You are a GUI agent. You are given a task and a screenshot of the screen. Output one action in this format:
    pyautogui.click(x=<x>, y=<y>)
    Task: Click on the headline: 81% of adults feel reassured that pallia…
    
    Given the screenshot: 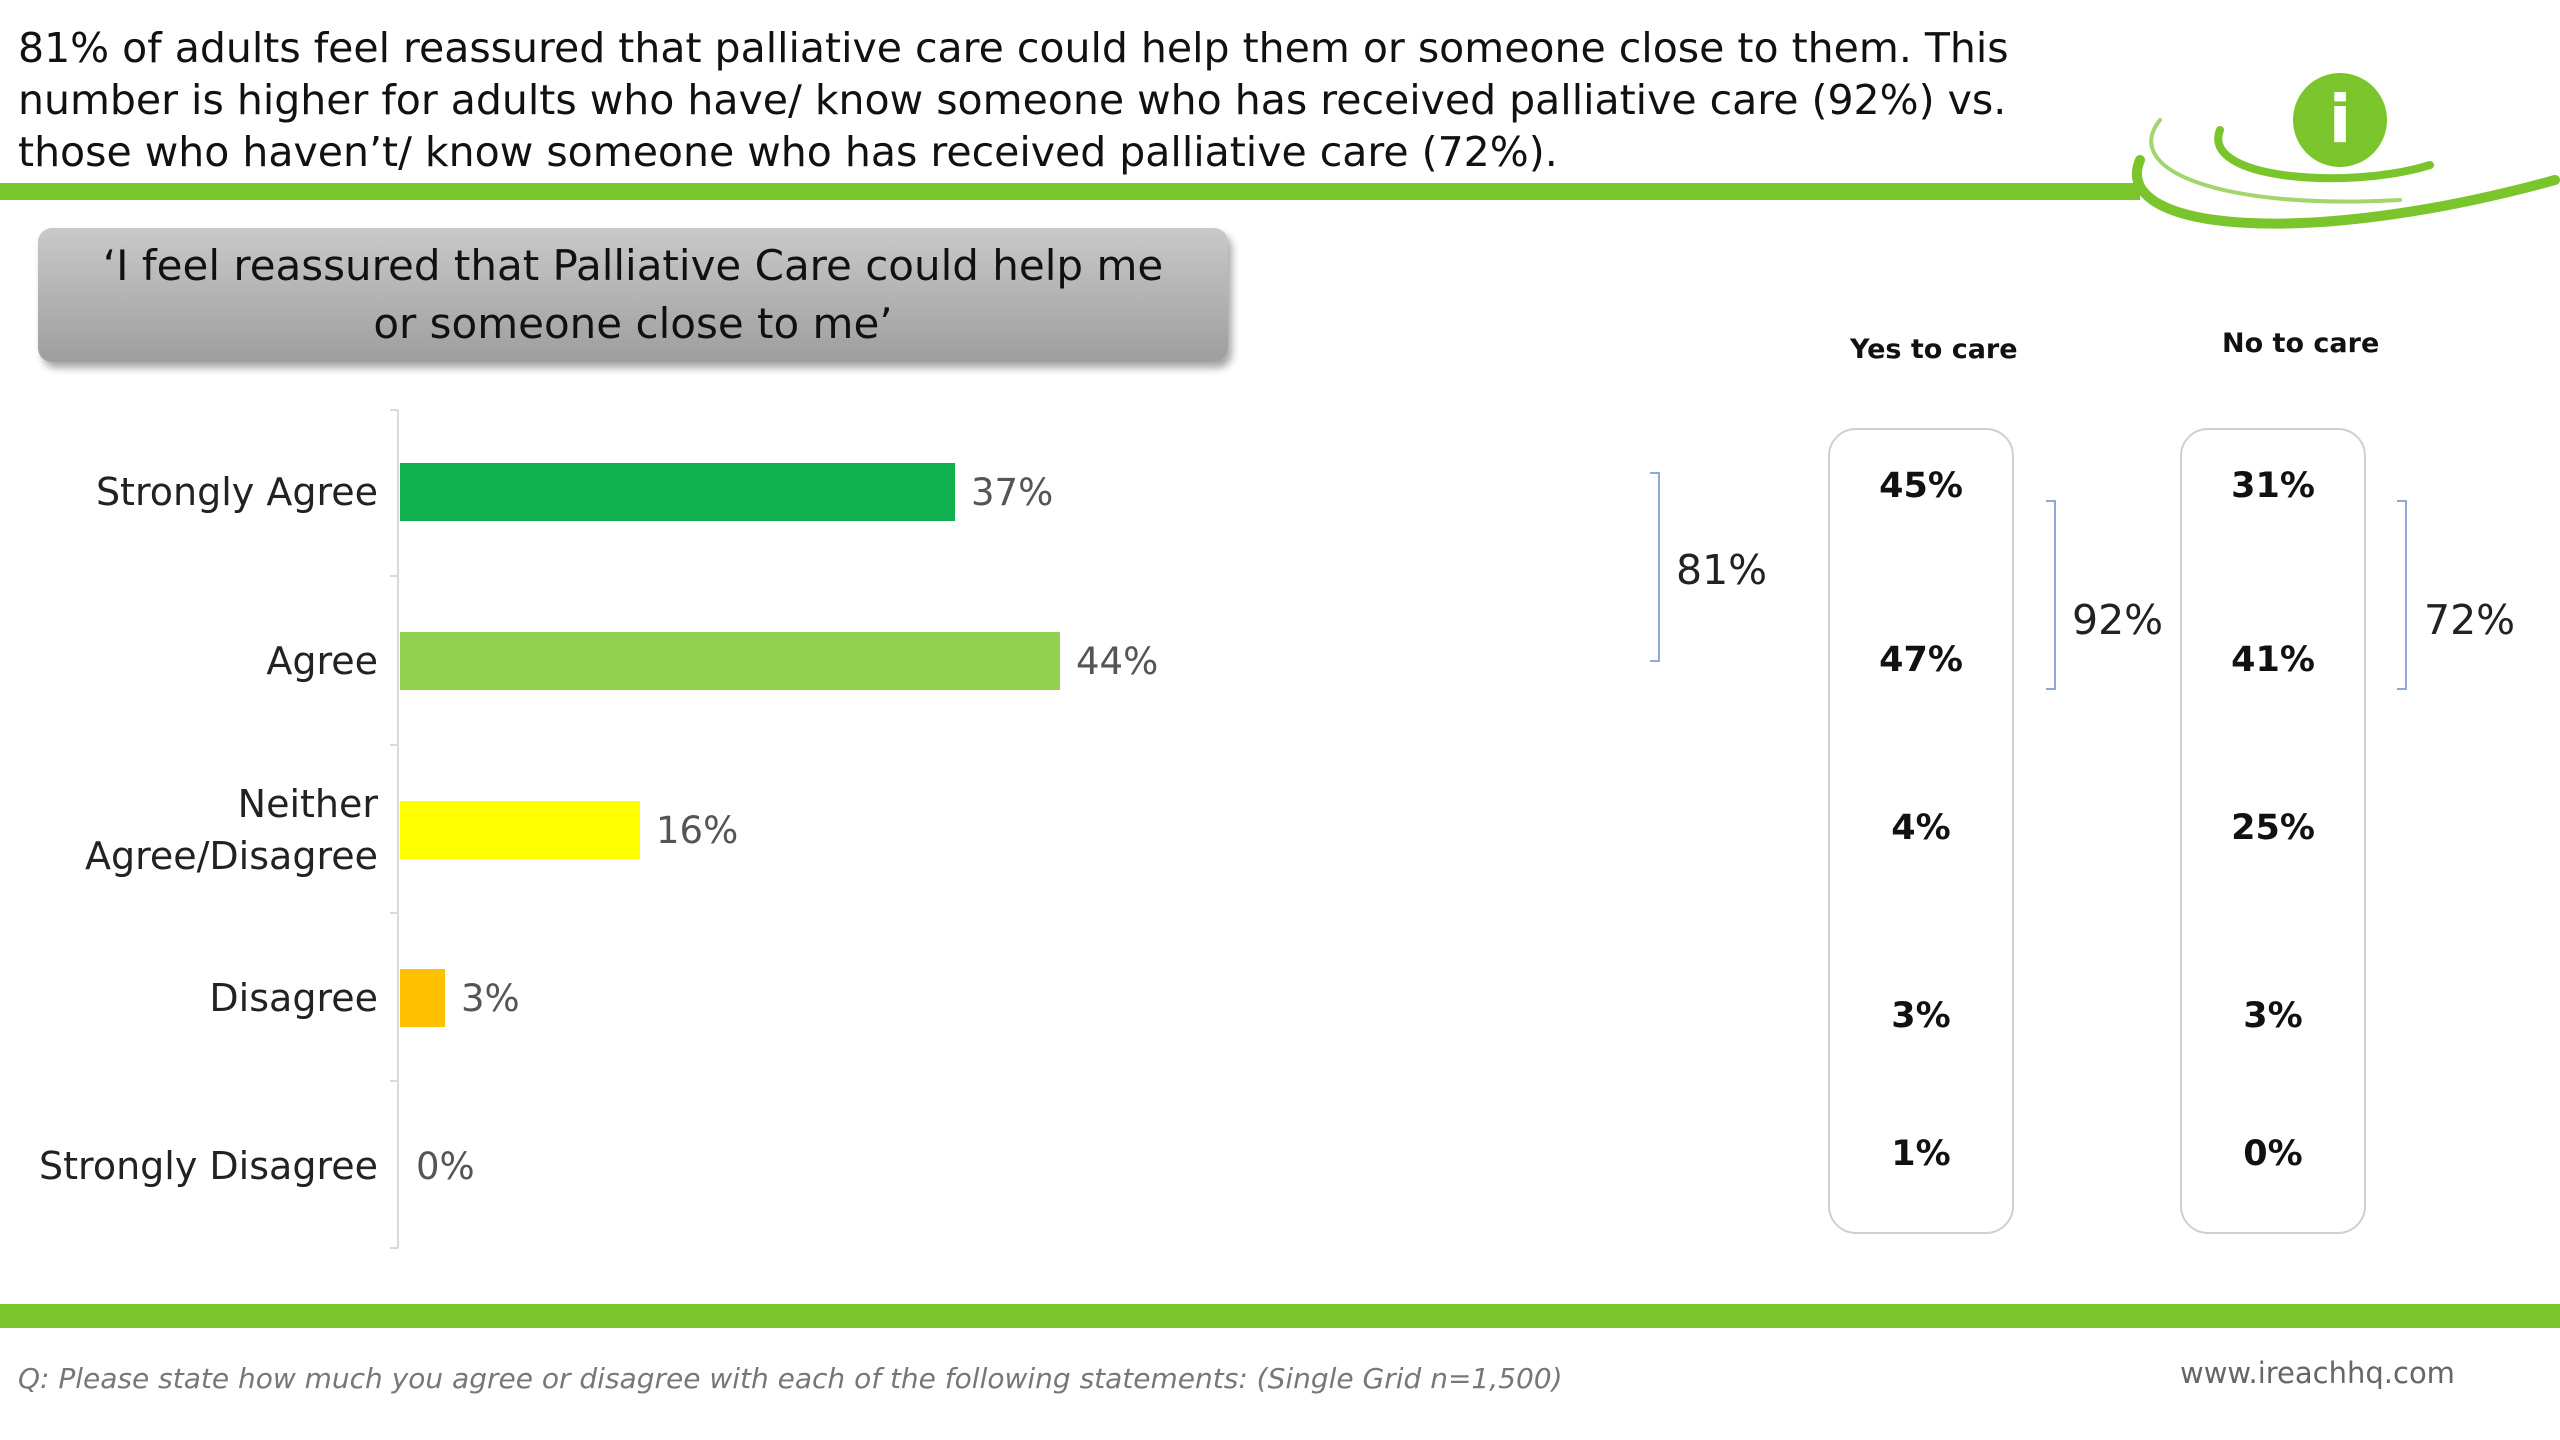 What is the action you would take?
    pyautogui.click(x=1013, y=100)
    